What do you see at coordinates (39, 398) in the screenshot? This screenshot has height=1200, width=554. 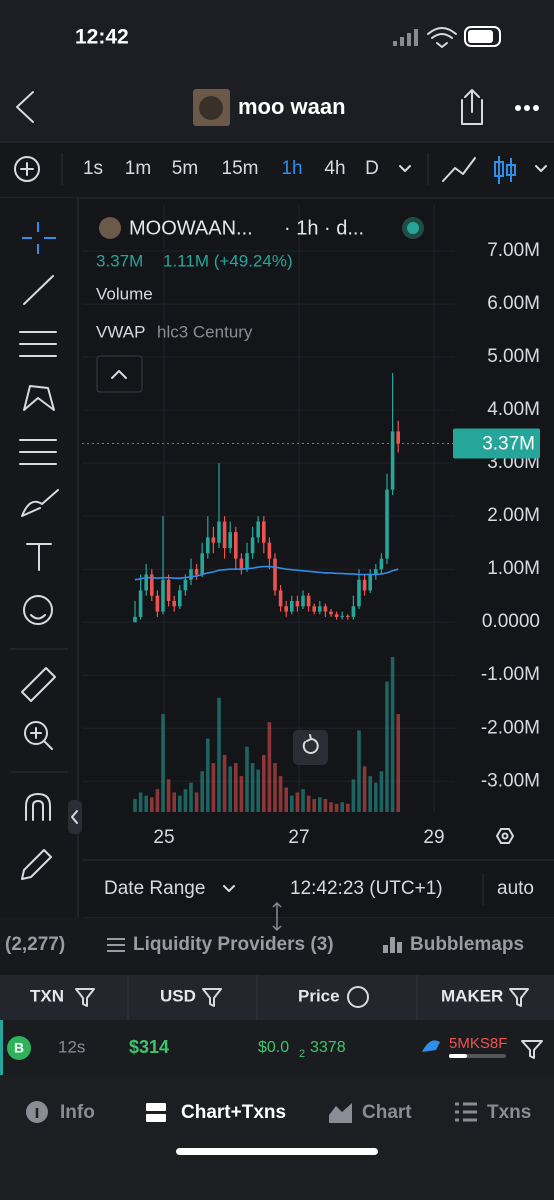 I see `pattern-tool` at bounding box center [39, 398].